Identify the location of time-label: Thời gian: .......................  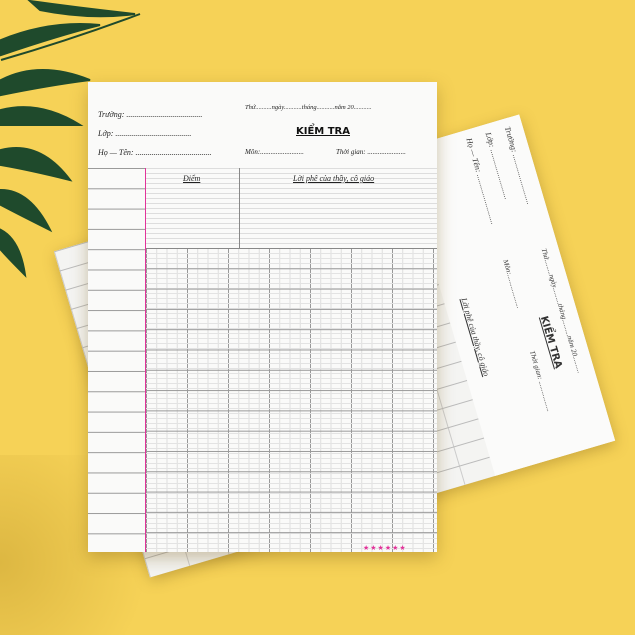
(371, 152).